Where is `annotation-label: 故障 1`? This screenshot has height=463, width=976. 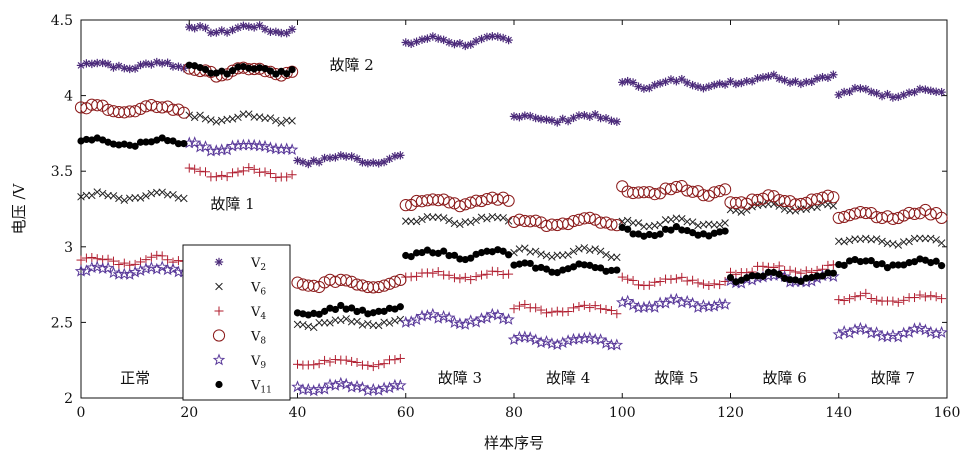 annotation-label: 故障 1 is located at coordinates (232, 204).